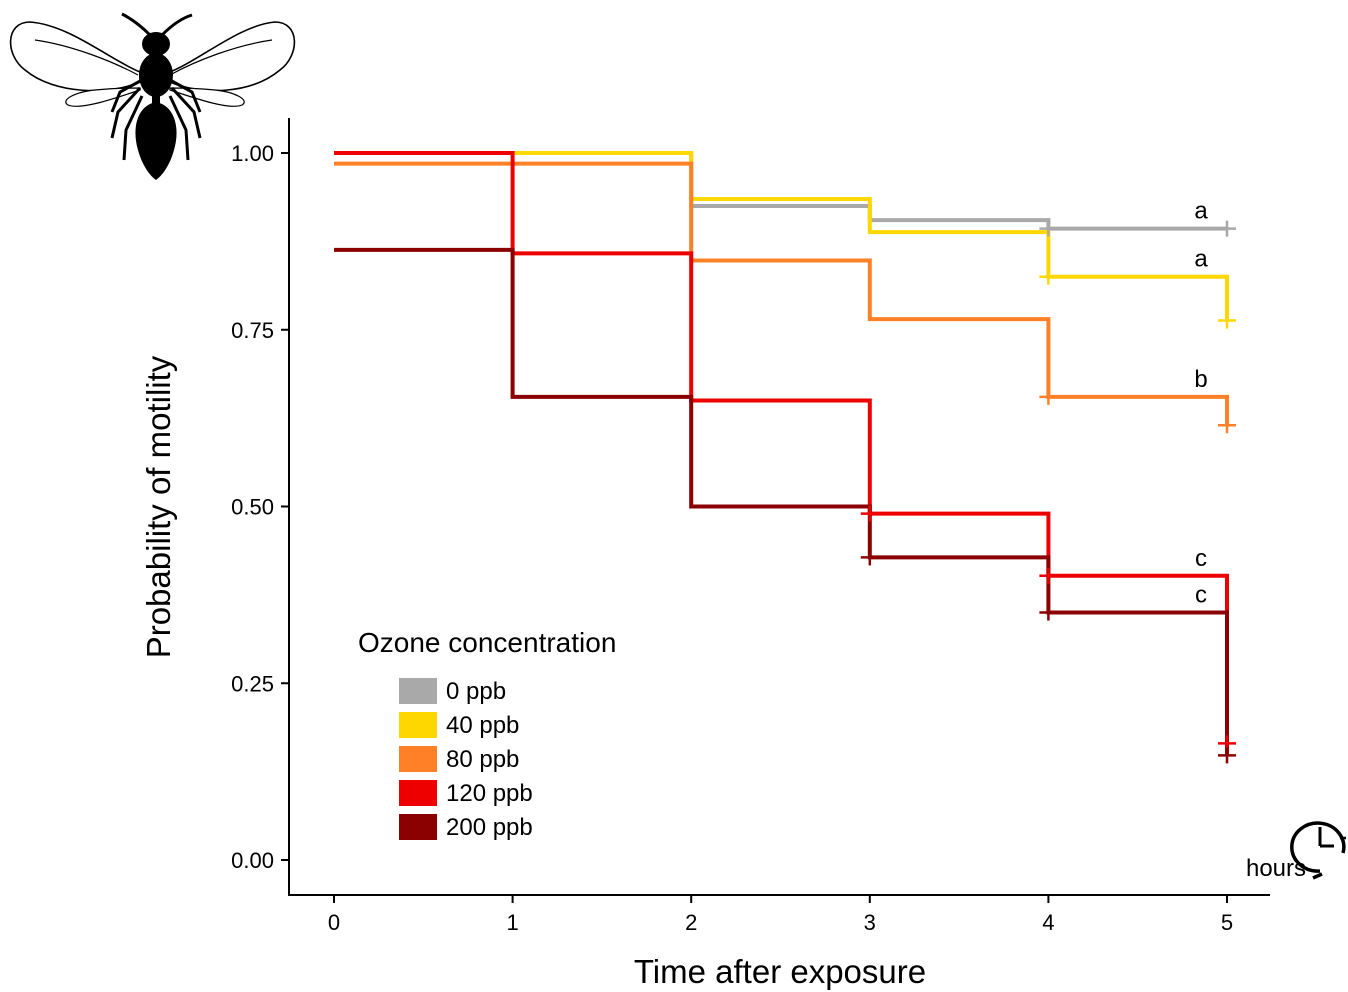  What do you see at coordinates (780, 915) in the screenshot?
I see `x-axis-ticks: 0 1 2 3 4 5` at bounding box center [780, 915].